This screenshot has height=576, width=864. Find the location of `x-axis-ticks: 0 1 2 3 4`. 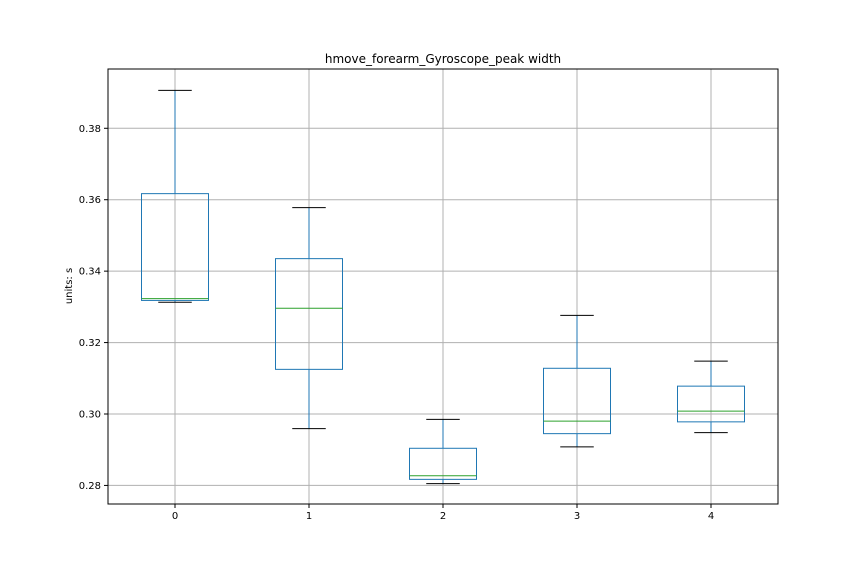

x-axis-ticks: 0 1 2 3 4 is located at coordinates (443, 513).